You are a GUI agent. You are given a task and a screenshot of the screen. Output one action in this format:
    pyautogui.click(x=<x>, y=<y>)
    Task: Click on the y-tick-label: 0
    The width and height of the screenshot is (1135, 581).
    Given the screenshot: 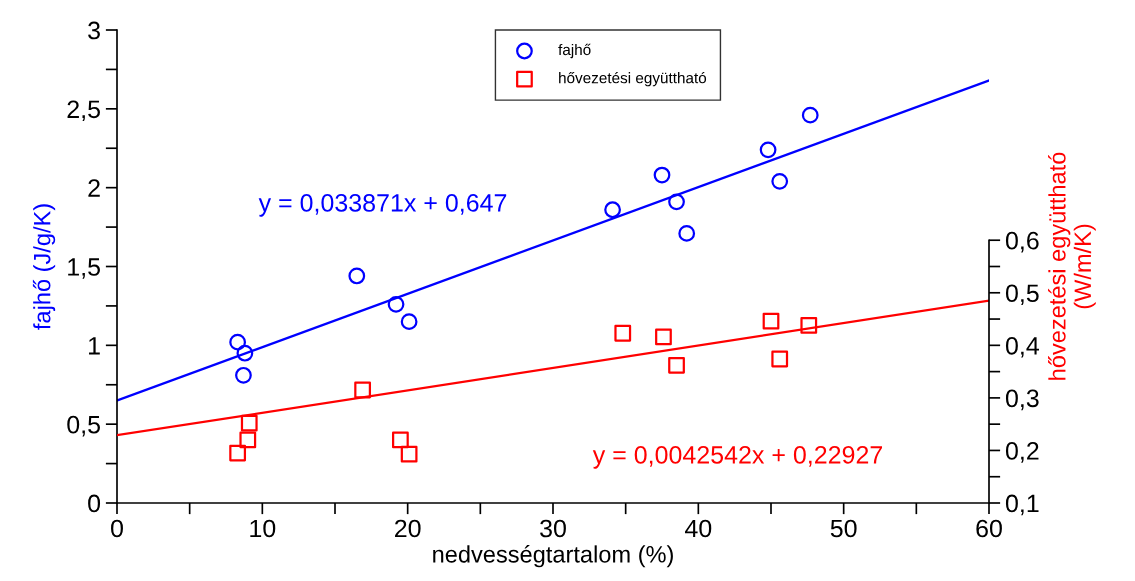 What is the action you would take?
    pyautogui.click(x=94, y=503)
    